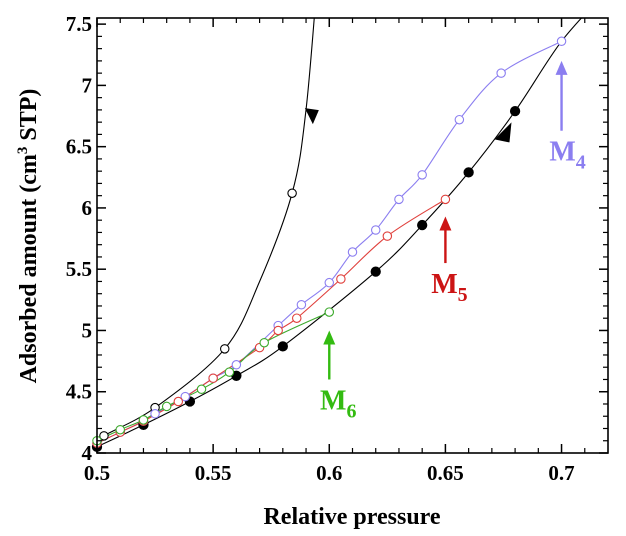 This screenshot has width=626, height=536. What do you see at coordinates (87, 208) in the screenshot?
I see `y-tick-label: 6` at bounding box center [87, 208].